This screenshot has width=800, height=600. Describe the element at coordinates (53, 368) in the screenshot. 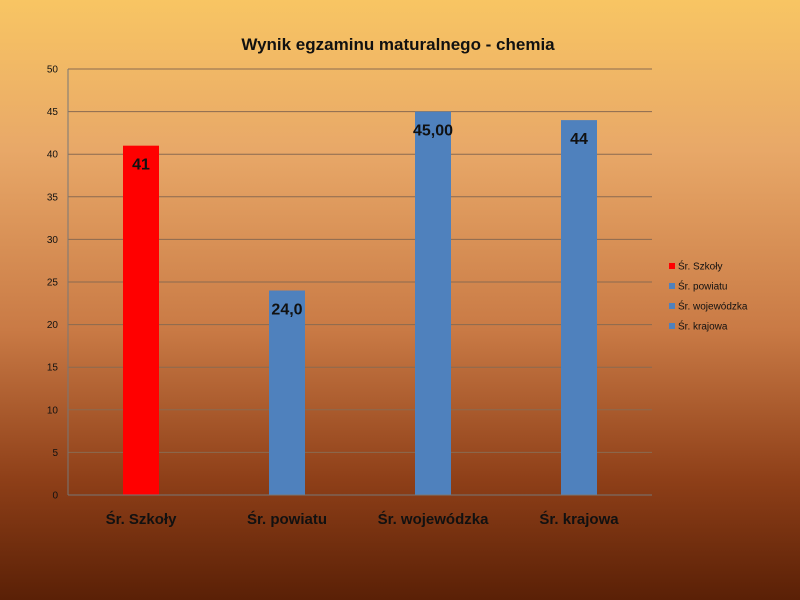

I see `y-tick-label: 15` at that location.